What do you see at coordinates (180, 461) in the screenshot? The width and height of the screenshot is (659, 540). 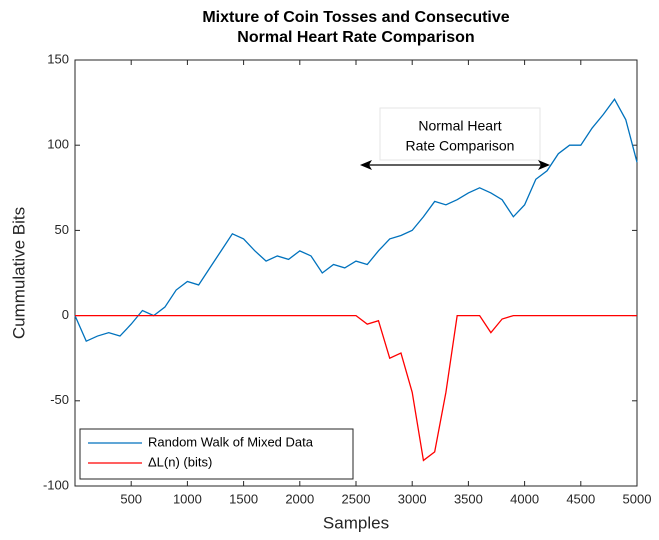 I see `legend-label: ΔL(n) (bits)` at bounding box center [180, 461].